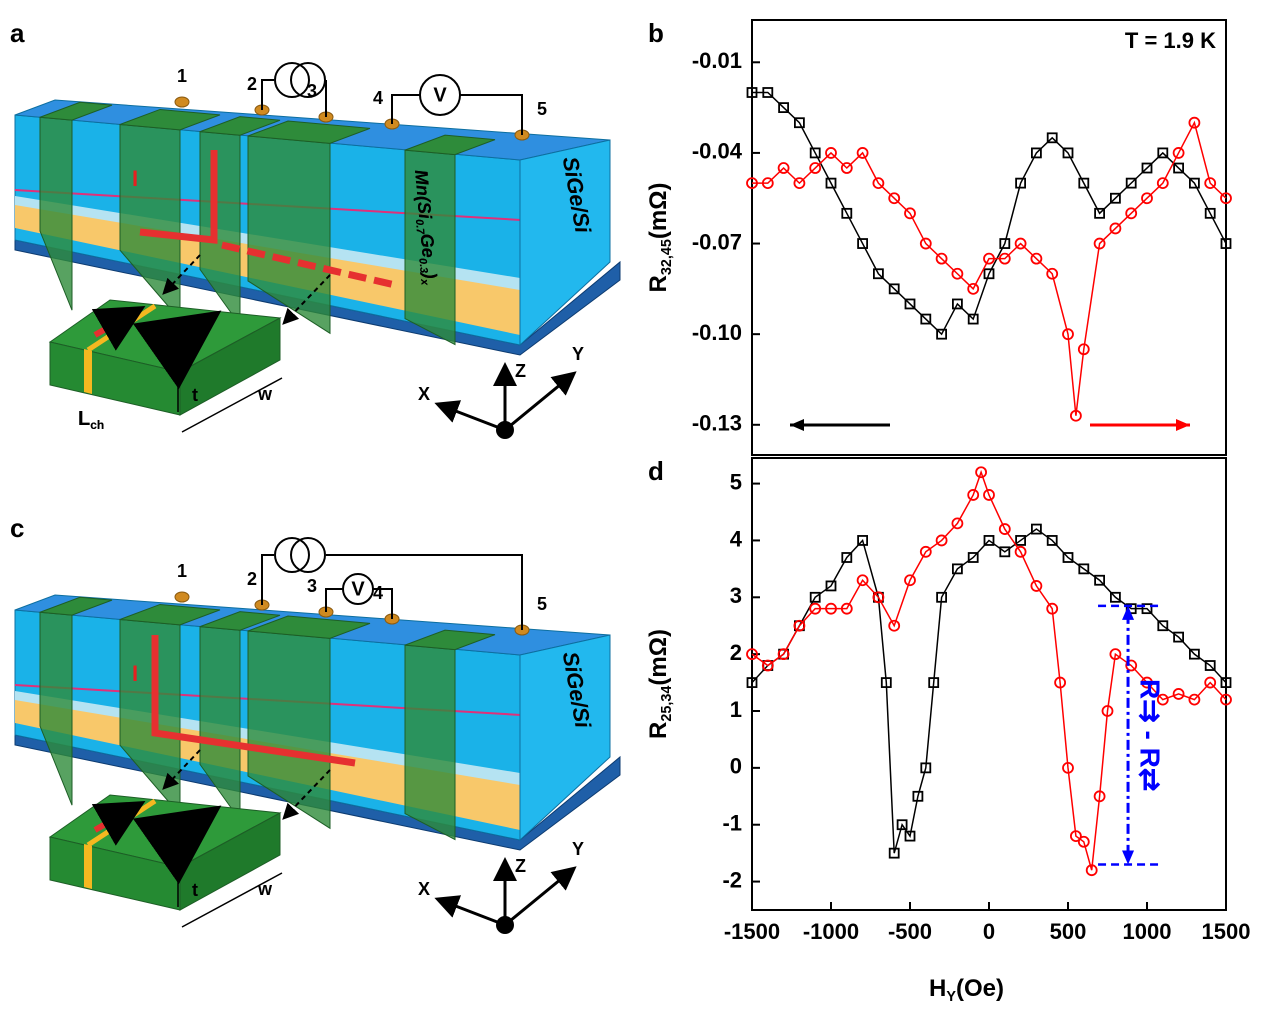 The height and width of the screenshot is (1010, 1270). I want to click on terminal-label: 2, so click(252, 84).